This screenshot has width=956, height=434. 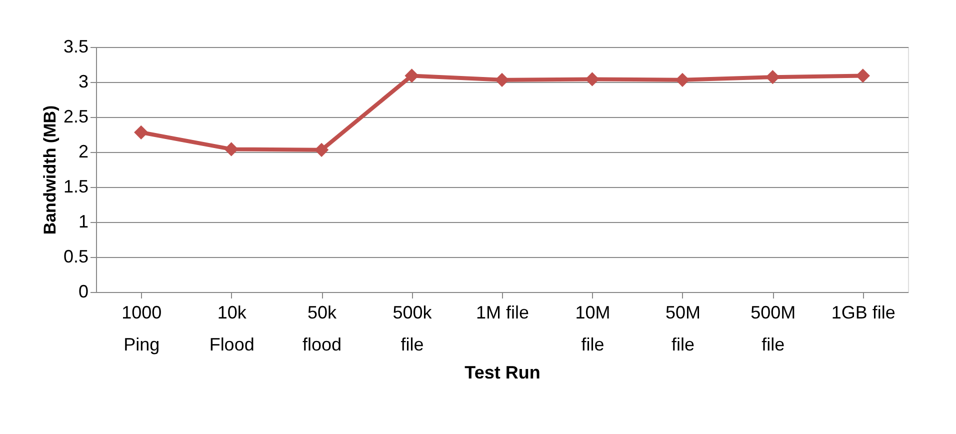 What do you see at coordinates (50, 170) in the screenshot?
I see `y-axis-title: Bandwidth (MB)` at bounding box center [50, 170].